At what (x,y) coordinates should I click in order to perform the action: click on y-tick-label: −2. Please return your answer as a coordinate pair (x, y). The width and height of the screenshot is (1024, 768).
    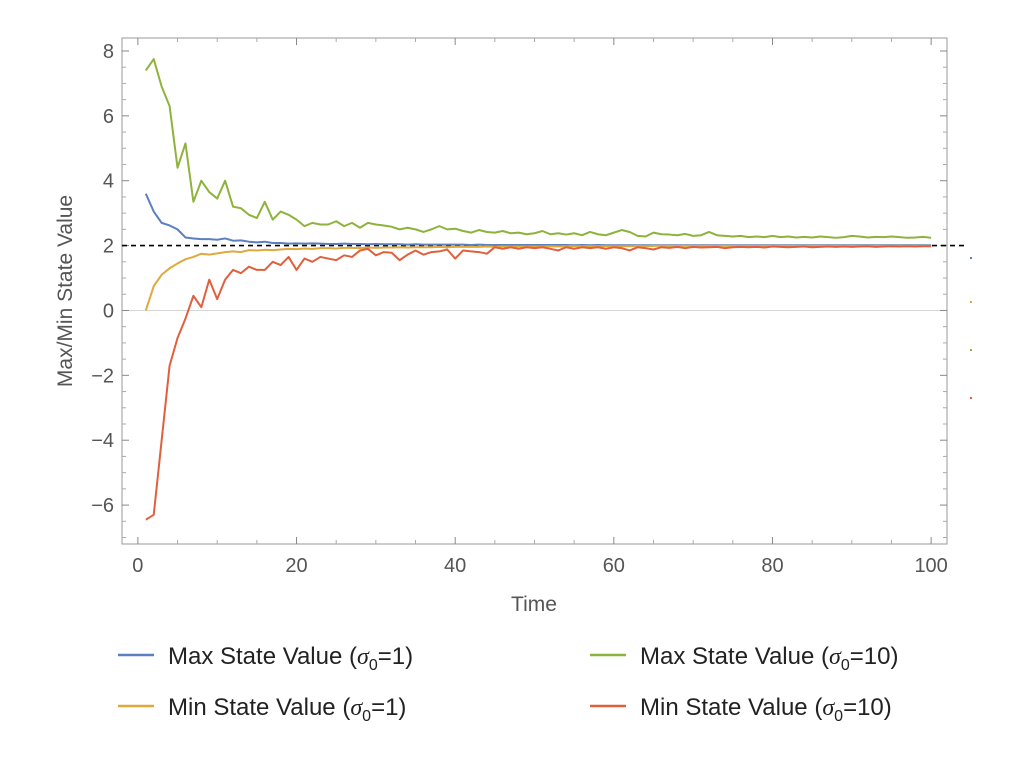
    Looking at the image, I should click on (102, 376).